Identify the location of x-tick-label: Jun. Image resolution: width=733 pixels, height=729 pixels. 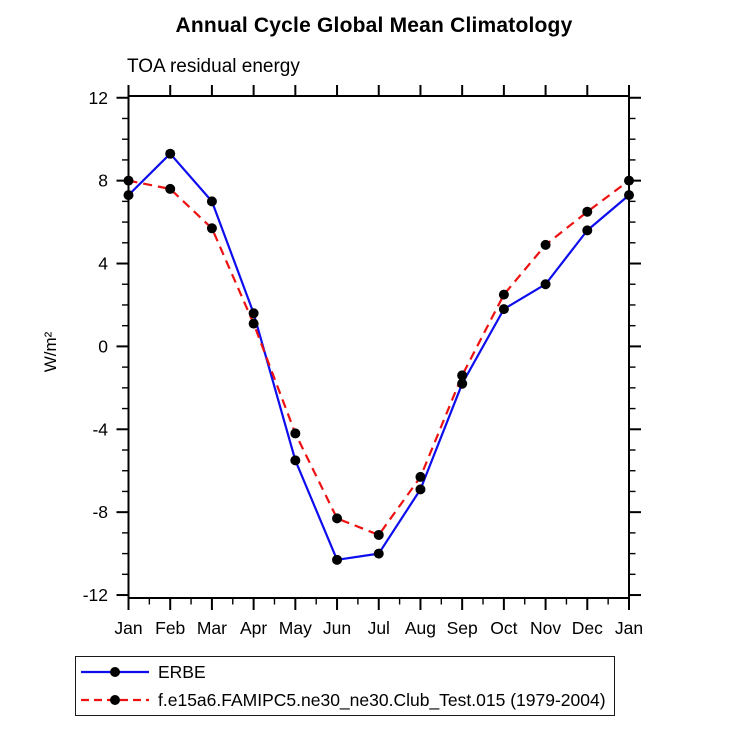
(337, 628).